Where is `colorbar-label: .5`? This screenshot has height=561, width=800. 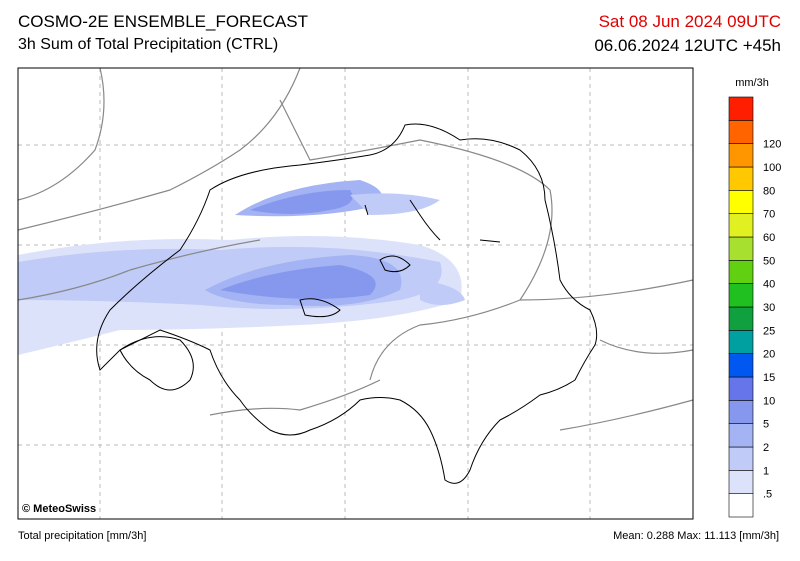 colorbar-label: .5 is located at coordinates (767, 495).